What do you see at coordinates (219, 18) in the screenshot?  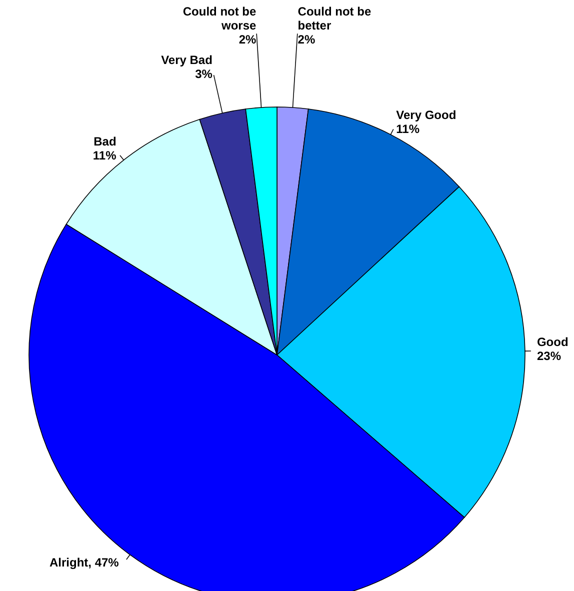 I see `slice-label: Could not be worse` at bounding box center [219, 18].